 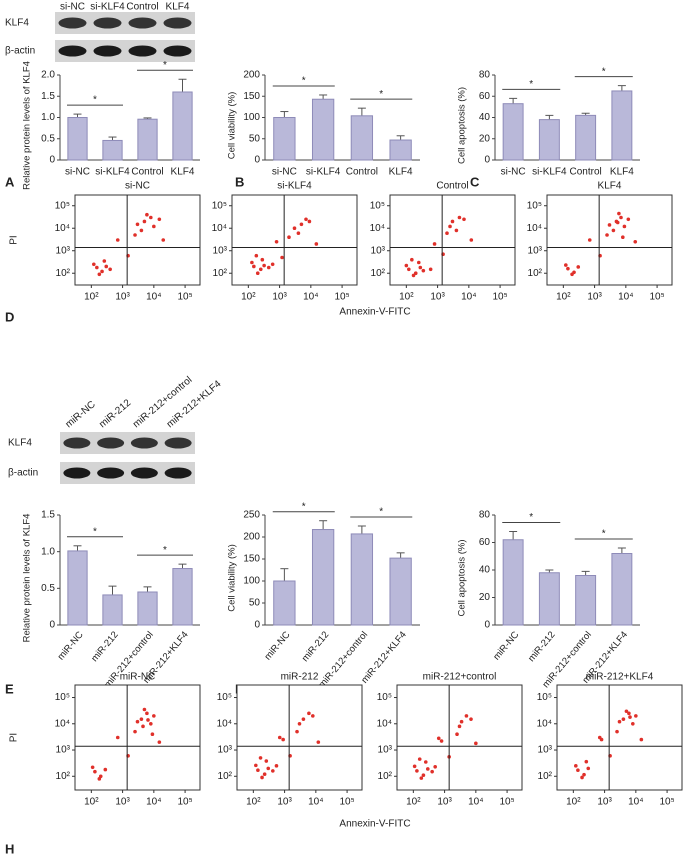 What do you see at coordinates (374, 312) in the screenshot?
I see `x-axis-label: Annexin-V-FITC` at bounding box center [374, 312].